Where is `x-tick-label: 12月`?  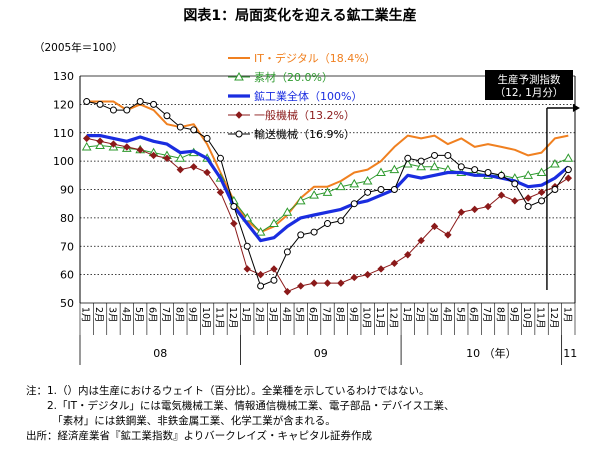 x-tick-label: 12月 is located at coordinates (232, 318).